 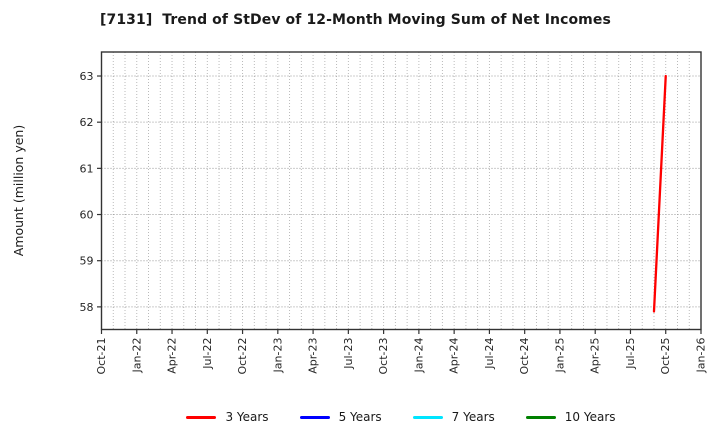 What do you see at coordinates (427, 417) in the screenshot?
I see `legend-swatch-7-years` at bounding box center [427, 417].